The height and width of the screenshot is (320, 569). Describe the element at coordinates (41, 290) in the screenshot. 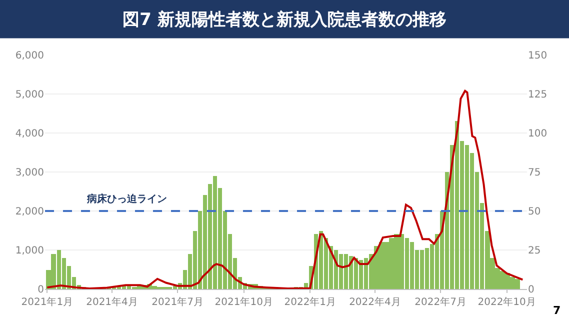

I see `y-tick-label: 0` at that location.